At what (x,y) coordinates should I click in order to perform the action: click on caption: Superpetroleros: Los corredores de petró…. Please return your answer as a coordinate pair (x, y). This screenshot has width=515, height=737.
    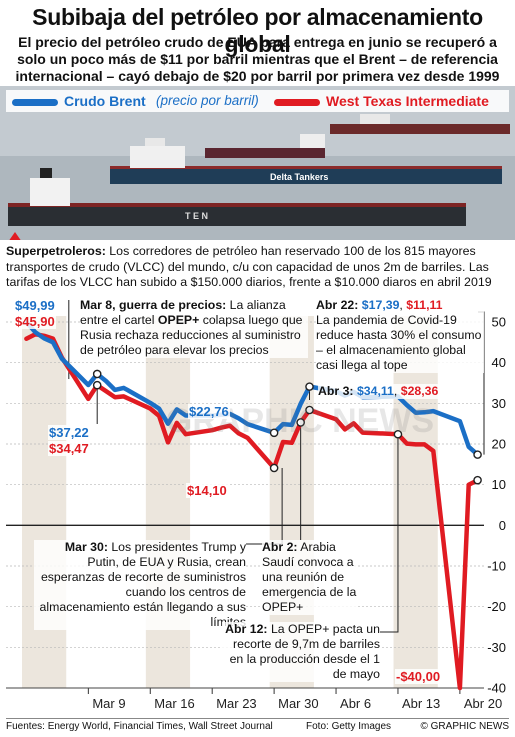
    Looking at the image, I should click on (257, 267).